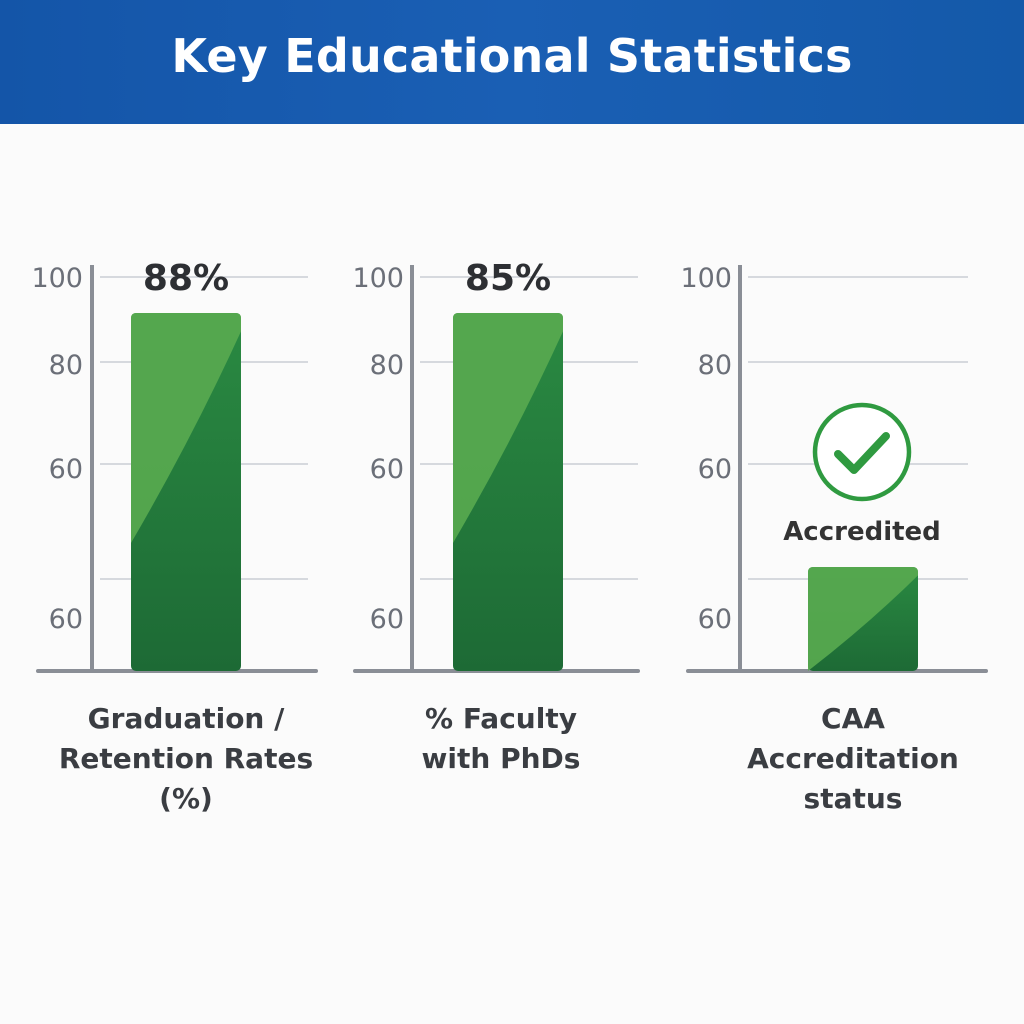 The width and height of the screenshot is (1024, 1024). I want to click on category-label: Retention Rates, so click(186, 758).